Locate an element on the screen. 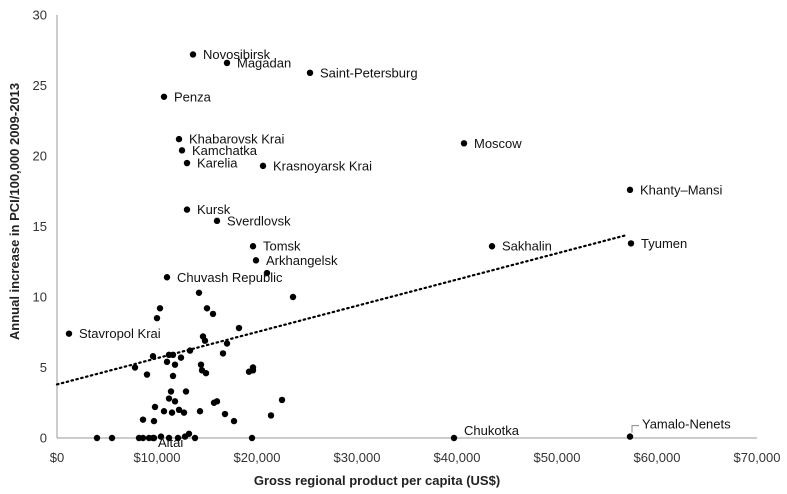 This screenshot has width=787, height=494. y-tick-label: 0 is located at coordinates (43, 438).